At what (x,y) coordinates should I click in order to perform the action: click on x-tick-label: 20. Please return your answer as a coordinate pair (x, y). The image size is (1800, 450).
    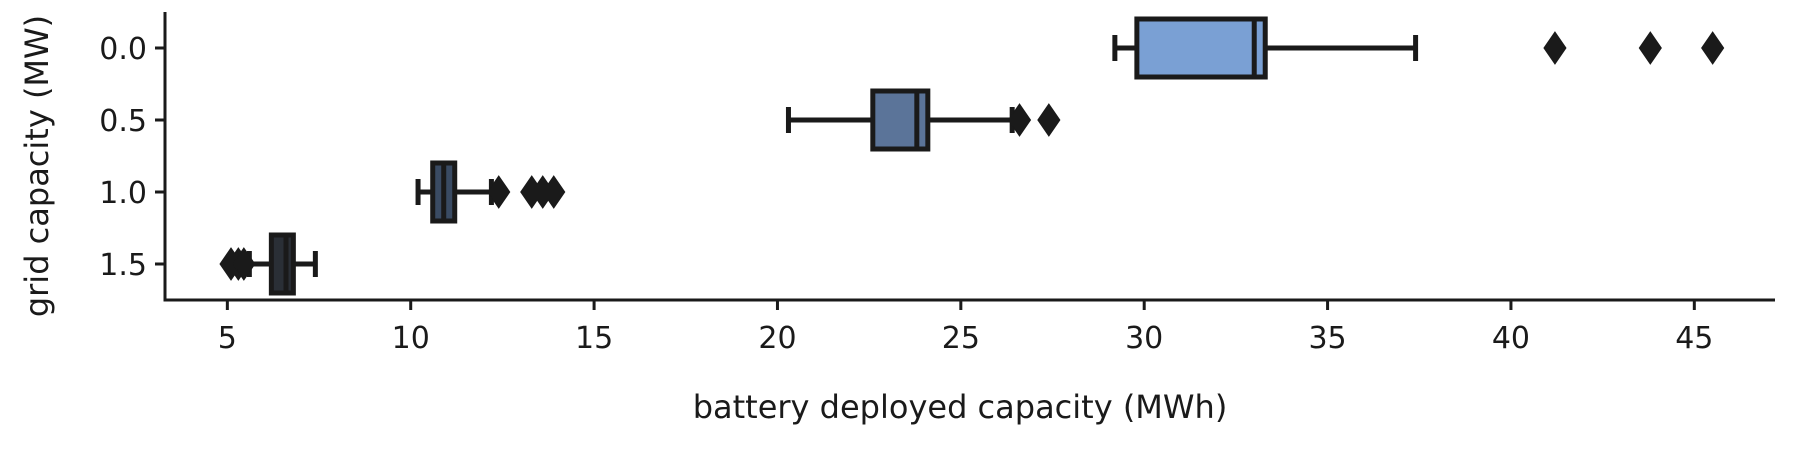
    Looking at the image, I should click on (777, 338).